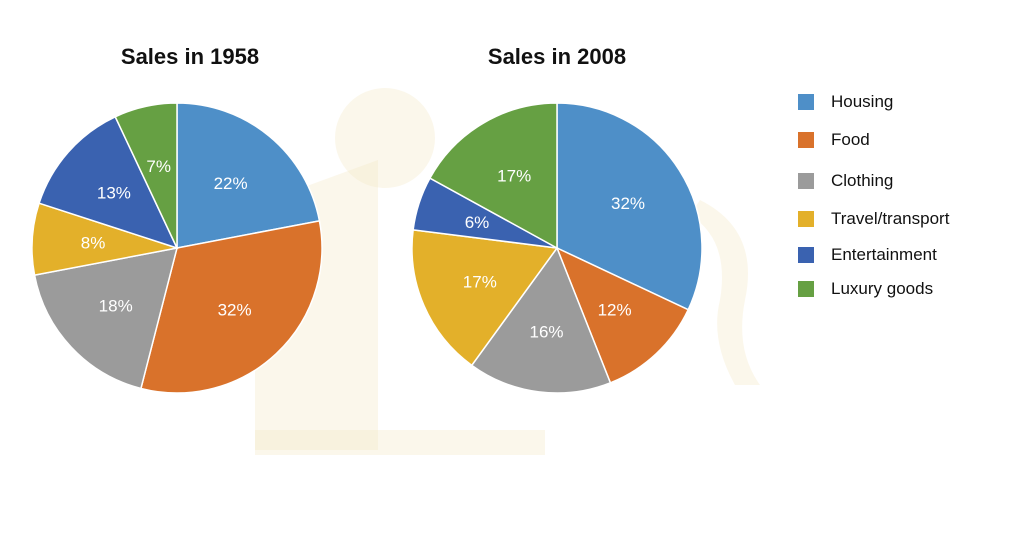 This screenshot has width=1024, height=539. I want to click on data-label-2008-entertainment: 6%, so click(477, 222).